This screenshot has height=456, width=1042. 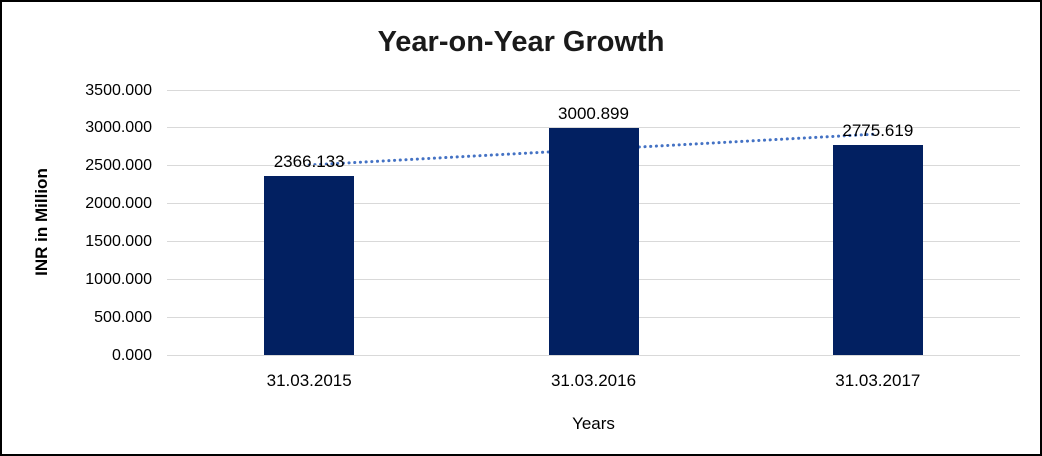 What do you see at coordinates (309, 161) in the screenshot?
I see `bar-value-label: 2366.133` at bounding box center [309, 161].